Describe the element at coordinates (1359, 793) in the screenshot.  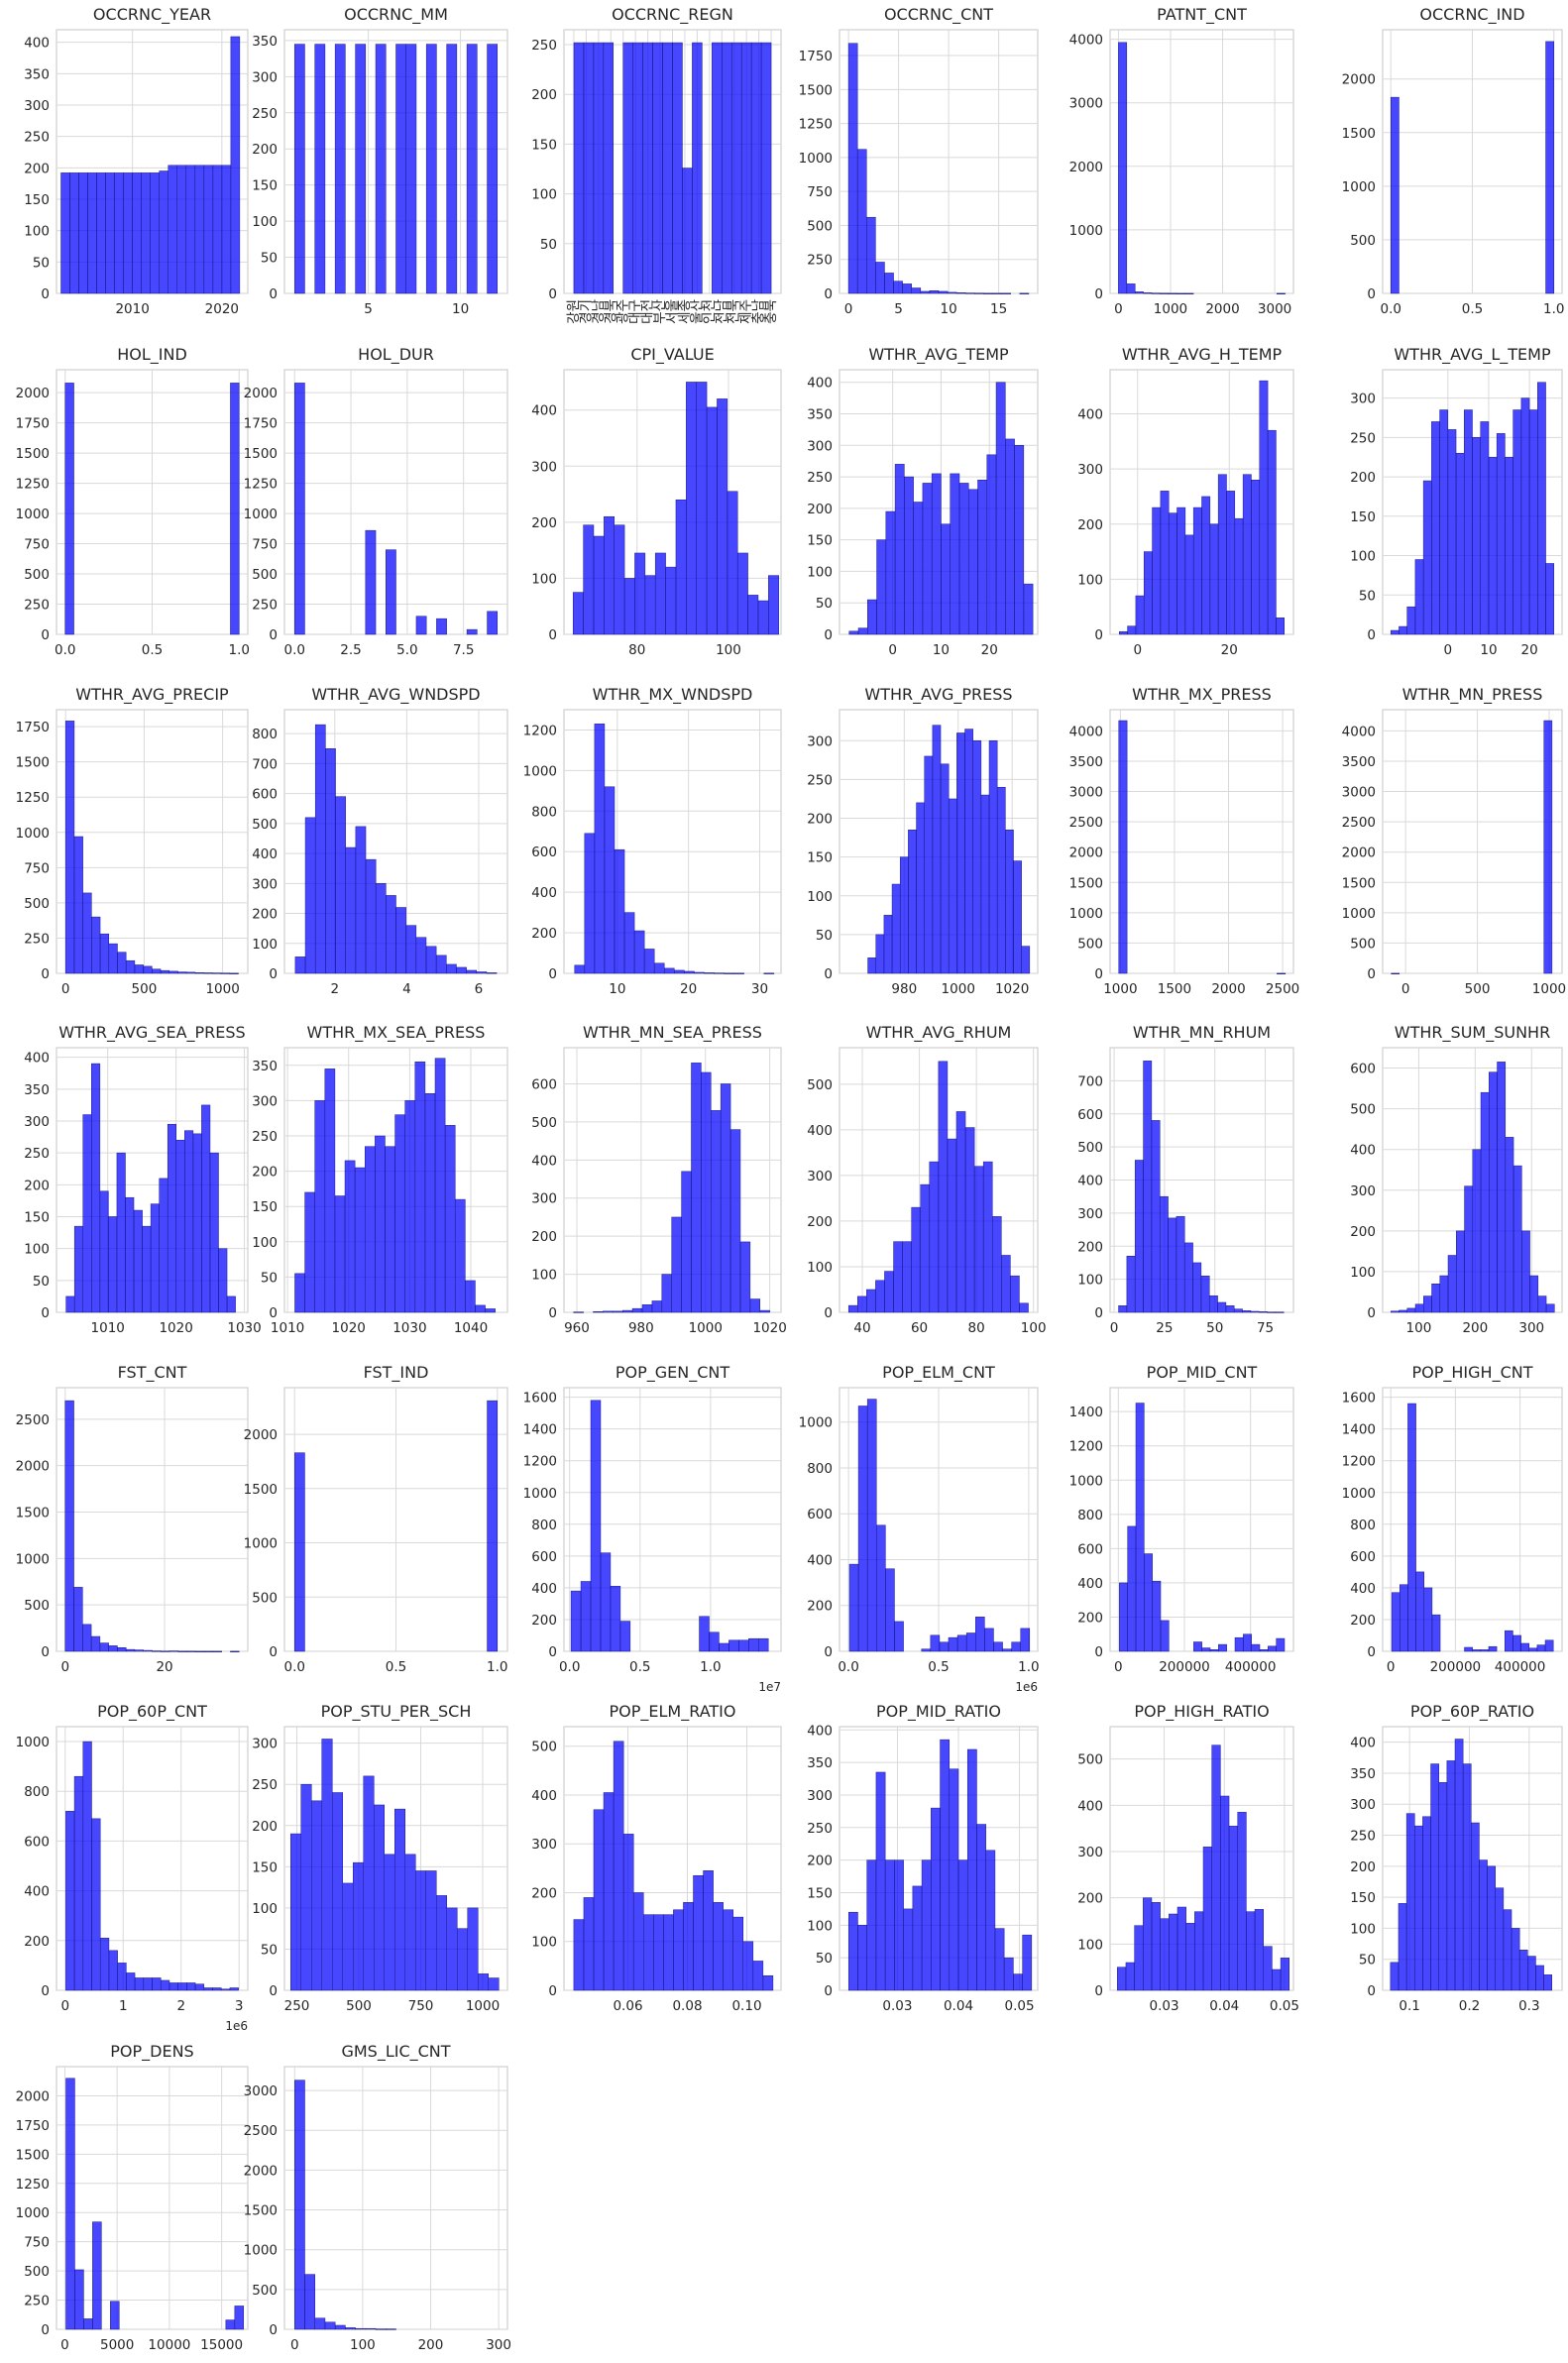
I see `y-tick-label: 3000` at that location.